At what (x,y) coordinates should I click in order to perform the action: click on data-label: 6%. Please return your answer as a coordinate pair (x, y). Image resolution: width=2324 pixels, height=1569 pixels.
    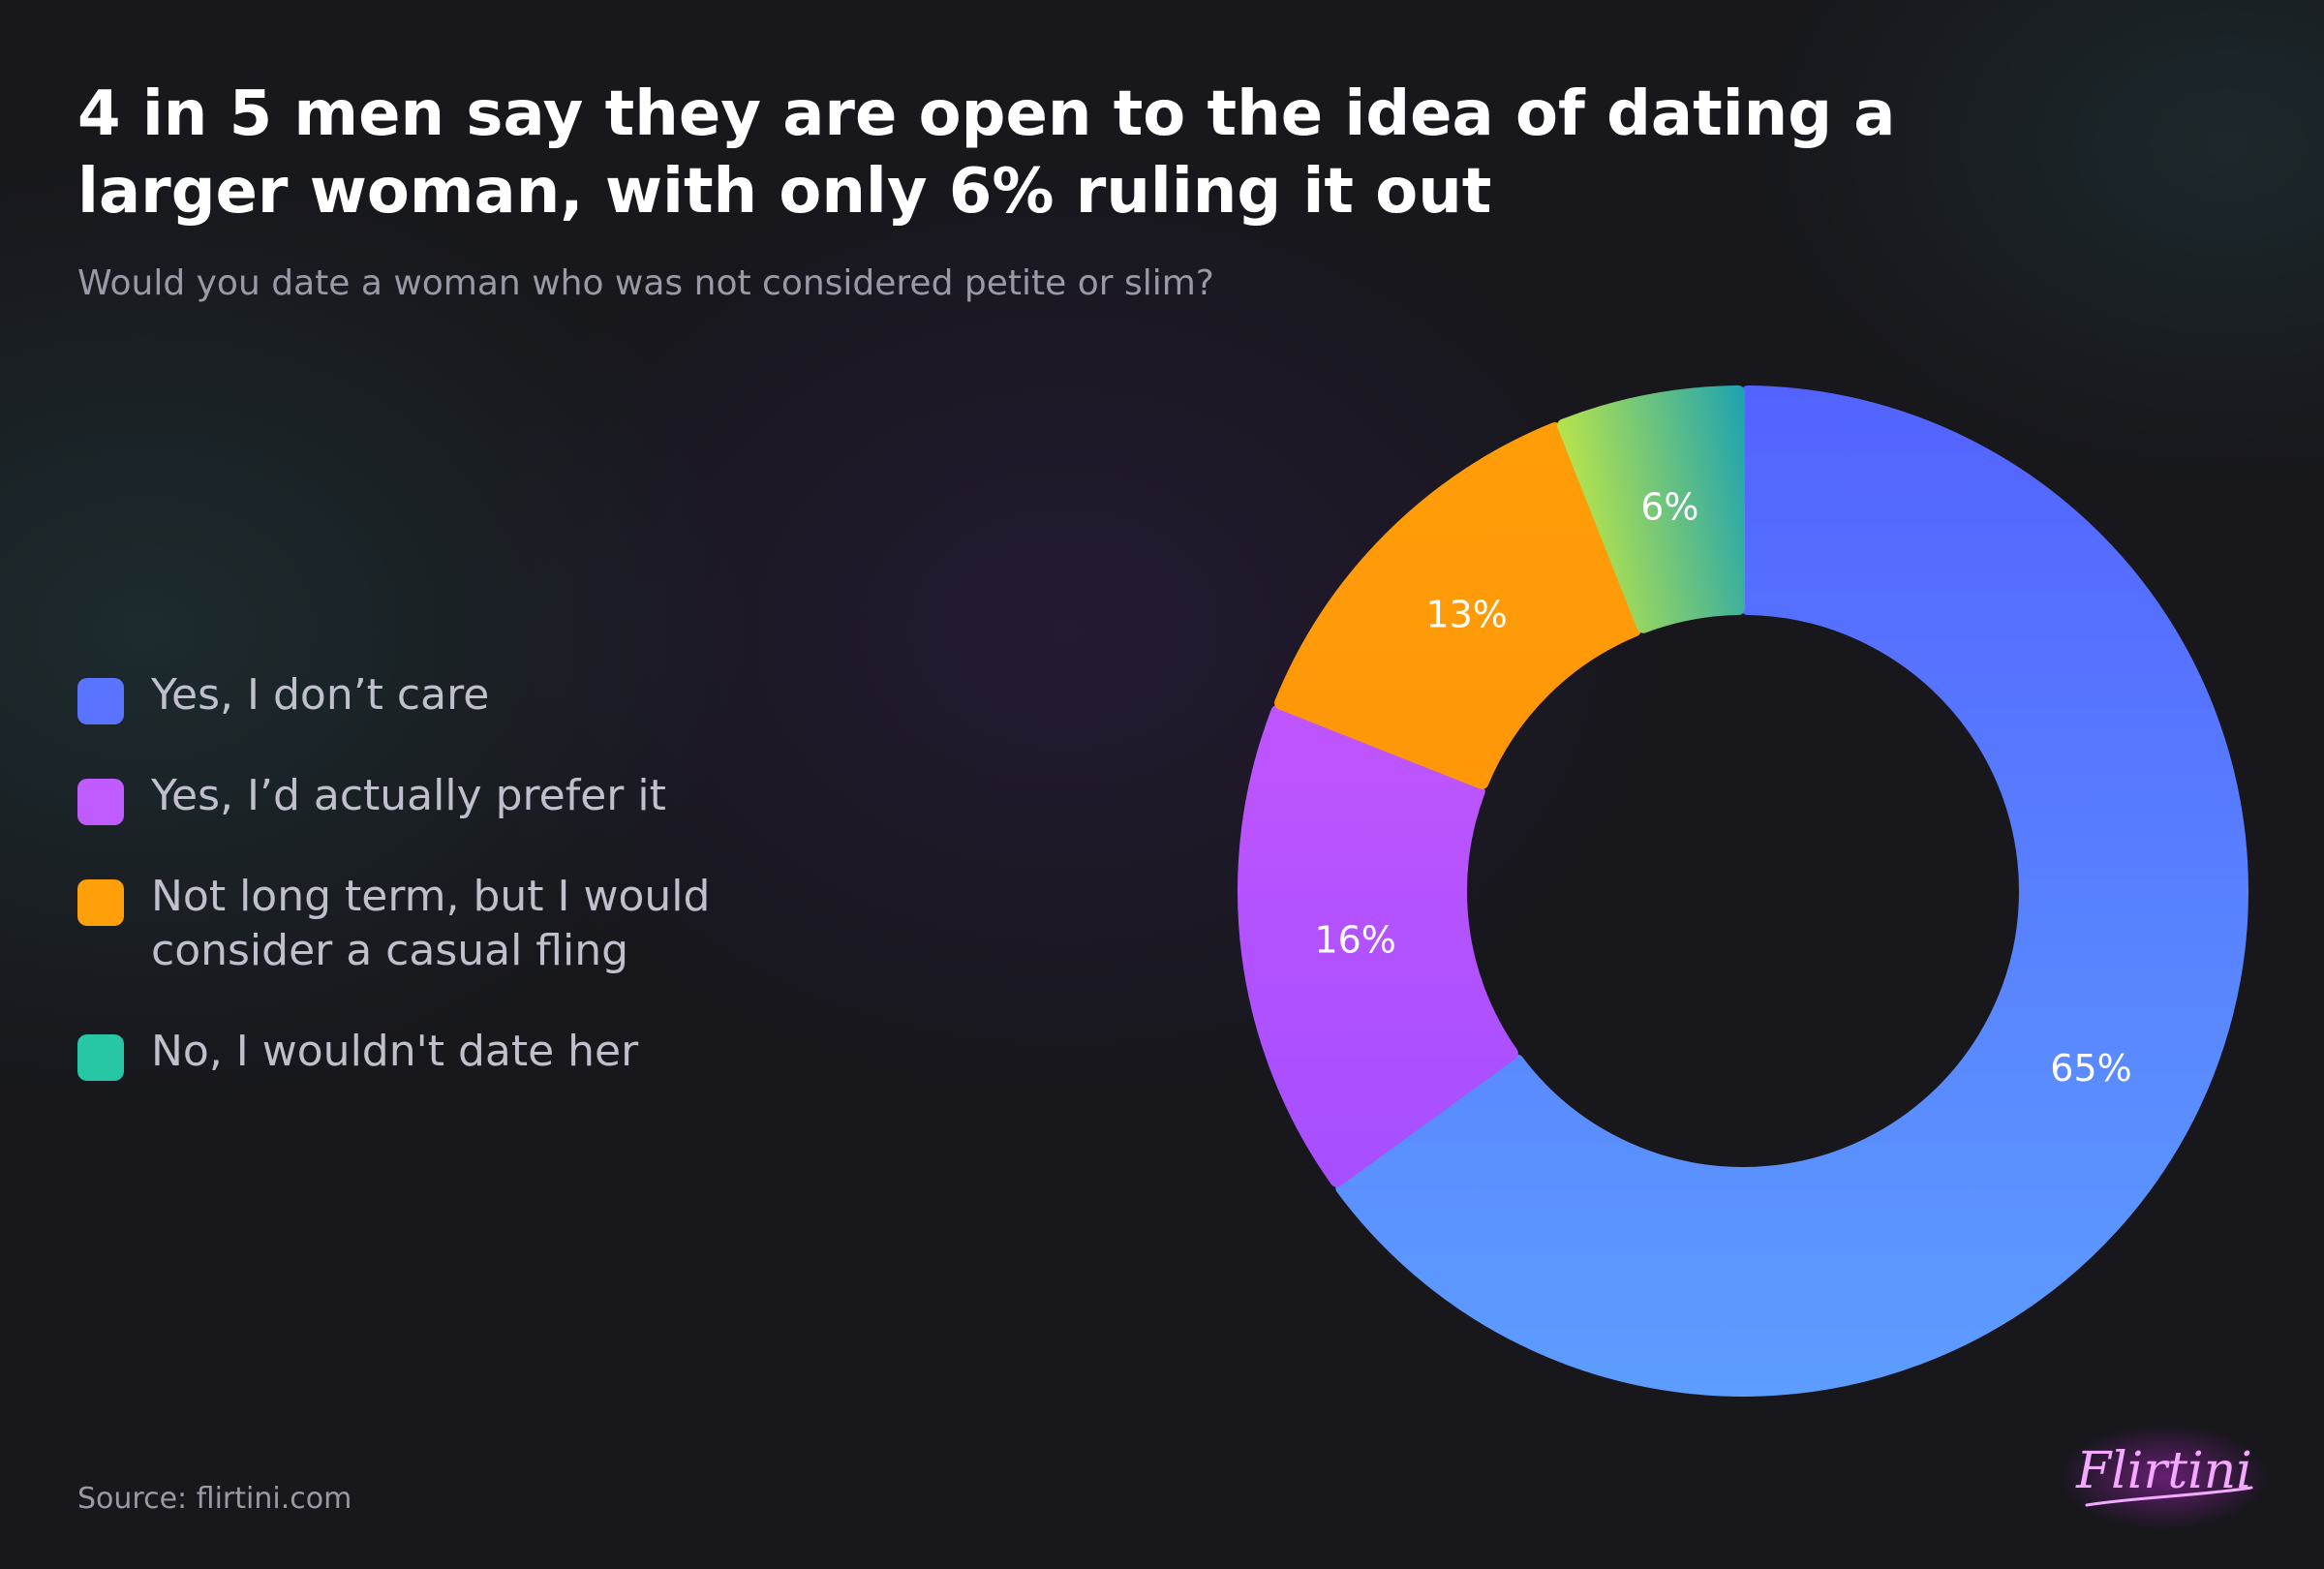
    Looking at the image, I should click on (1669, 507).